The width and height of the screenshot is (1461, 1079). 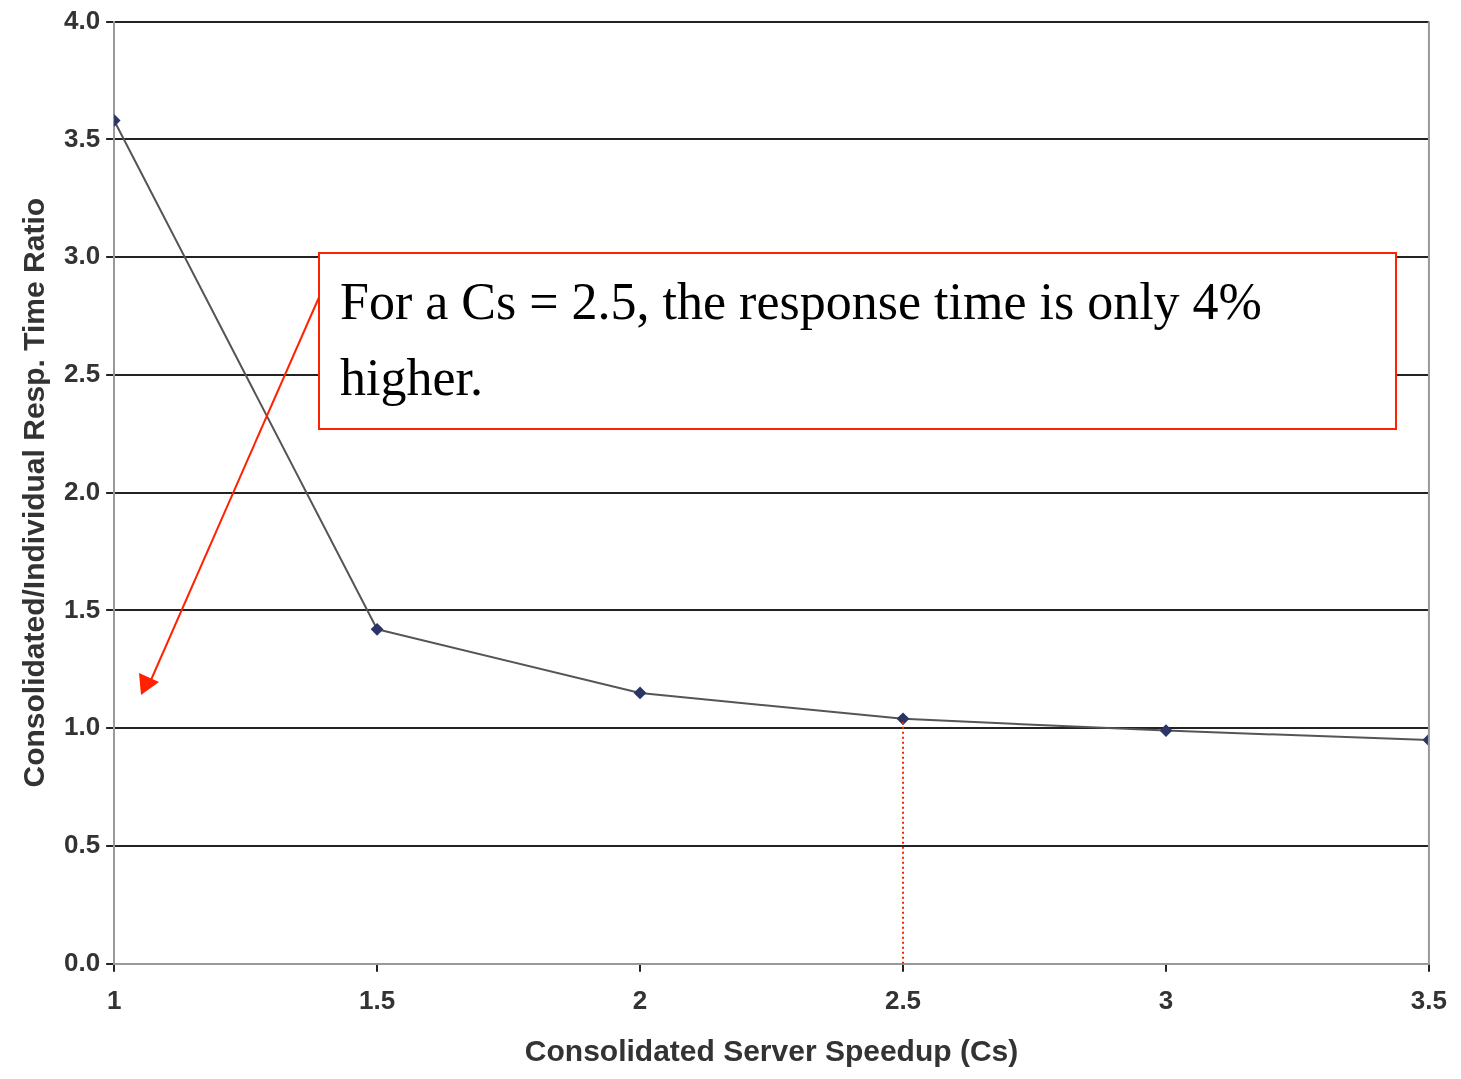 I want to click on y-tick-label: 0.0, so click(x=82, y=961).